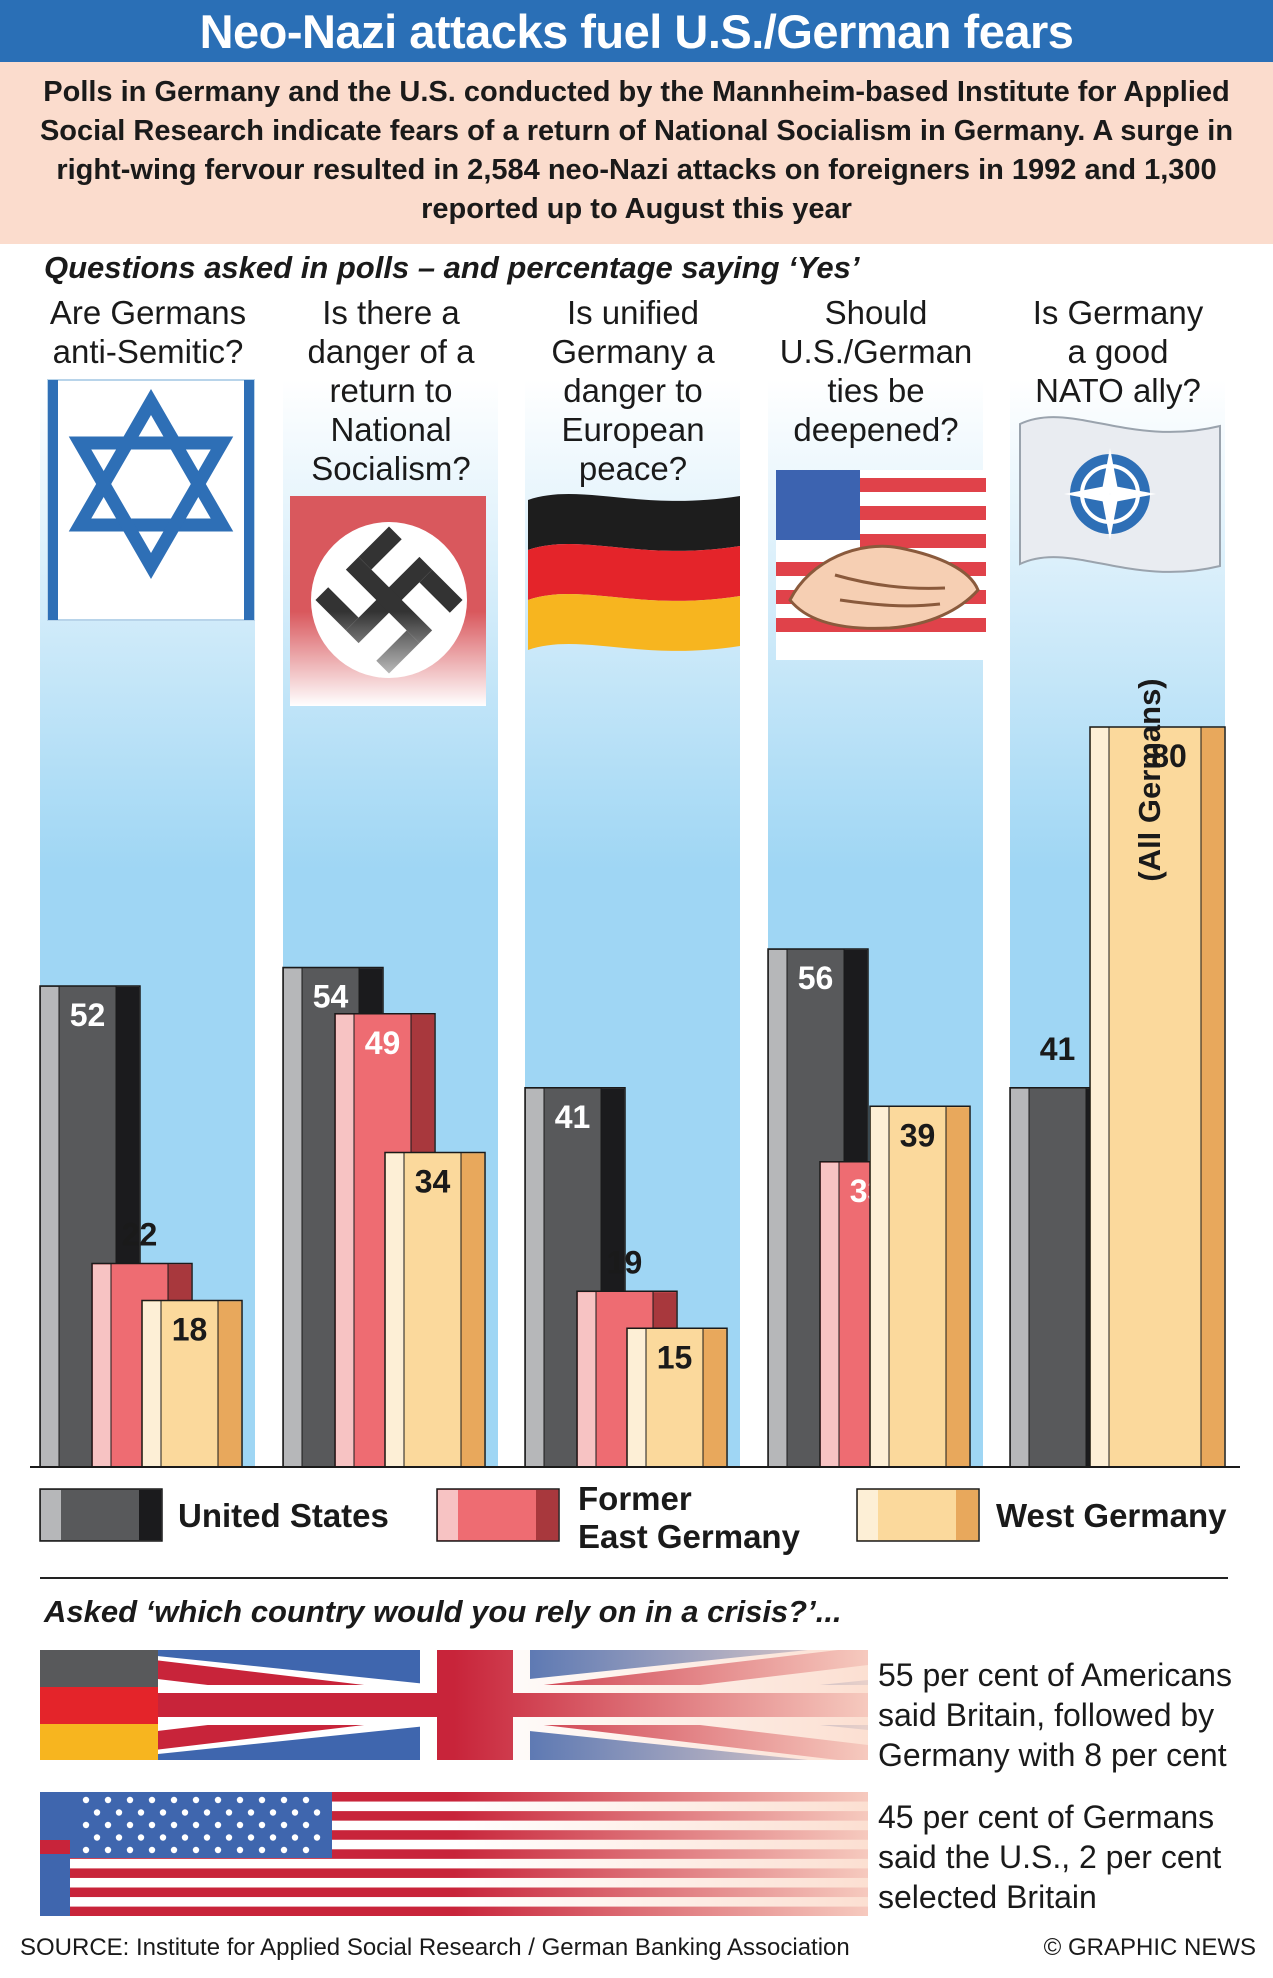  What do you see at coordinates (876, 371) in the screenshot?
I see `question-label: Should U.S./German ties be deepened?` at bounding box center [876, 371].